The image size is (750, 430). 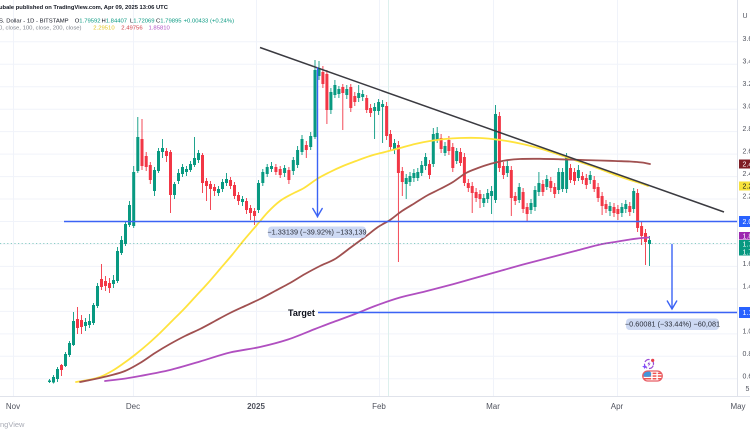 I want to click on svg-text: 1.60000, so click(x=746, y=264).